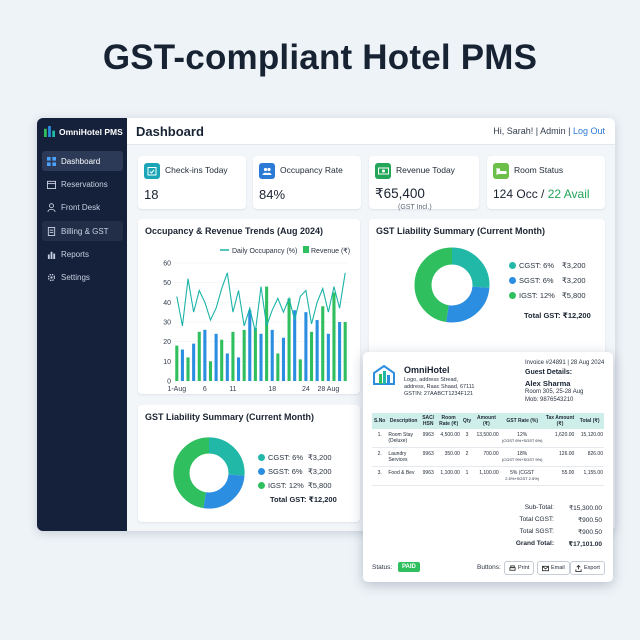 Image resolution: width=640 pixels, height=640 pixels. I want to click on sidebar-item-billing-gst: Billing & GST, so click(82, 231).